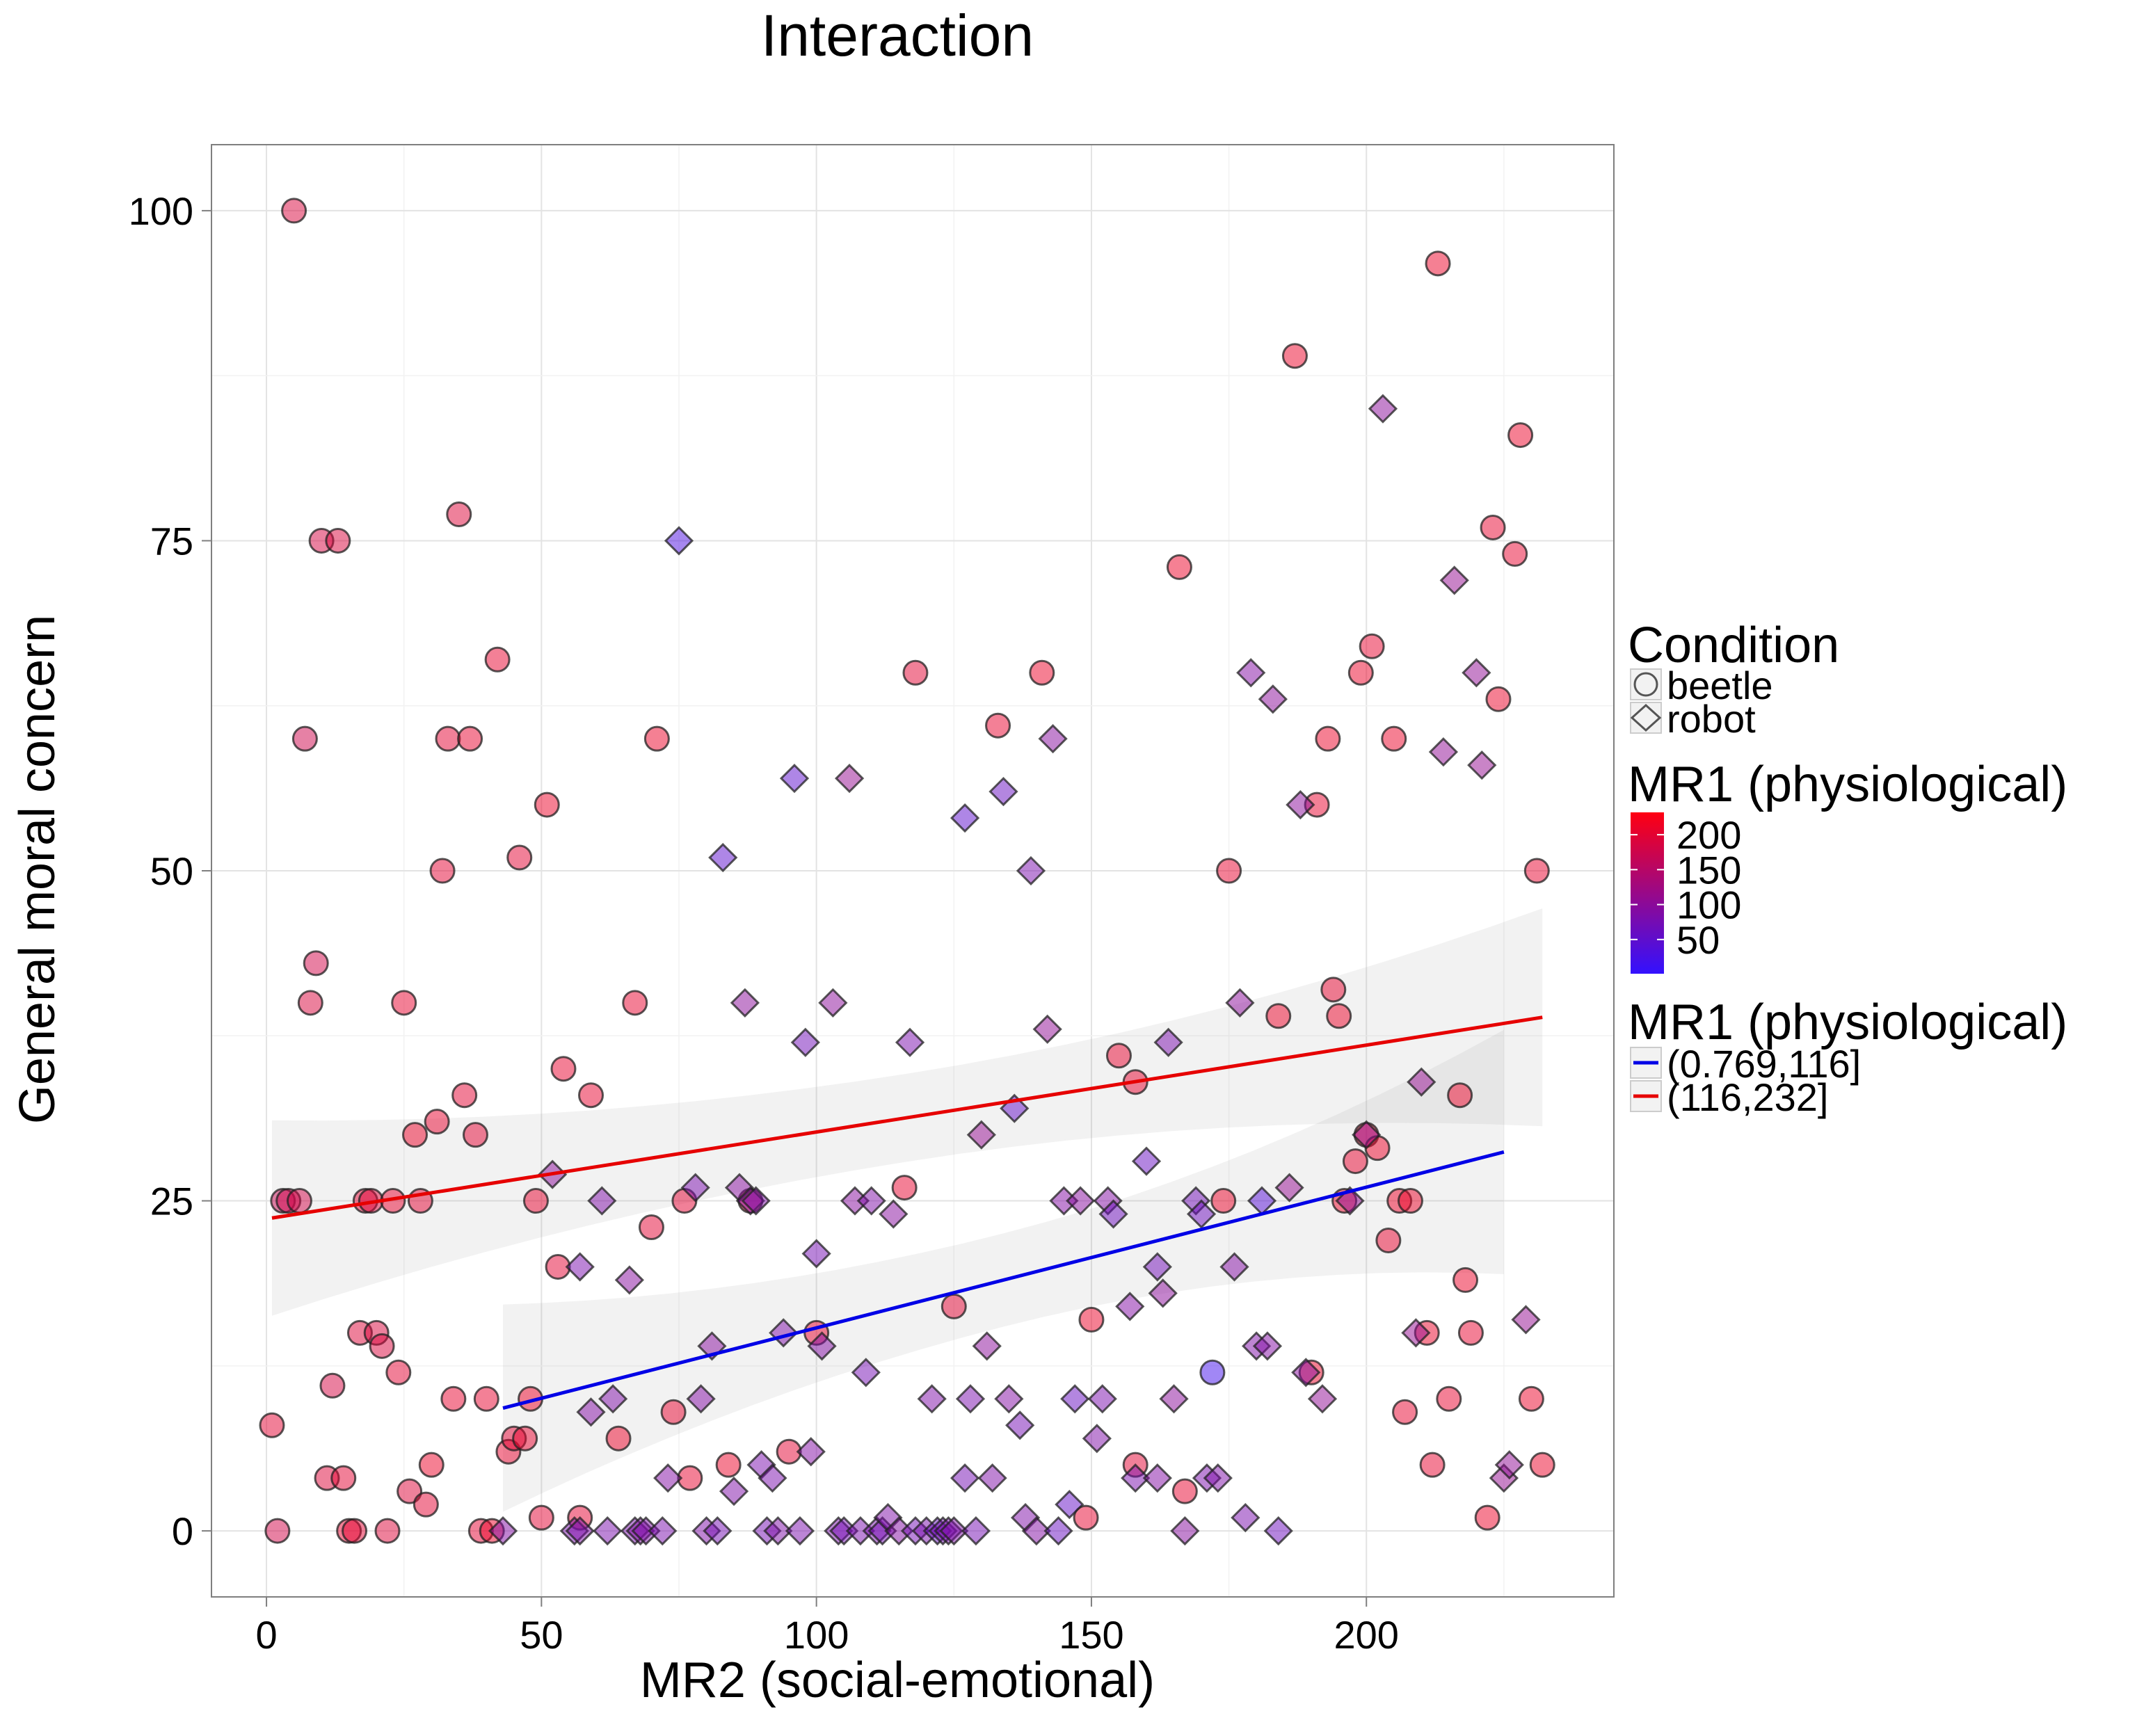 The image size is (2137, 1736). Describe the element at coordinates (1647, 893) in the screenshot. I see `colorbar` at that location.